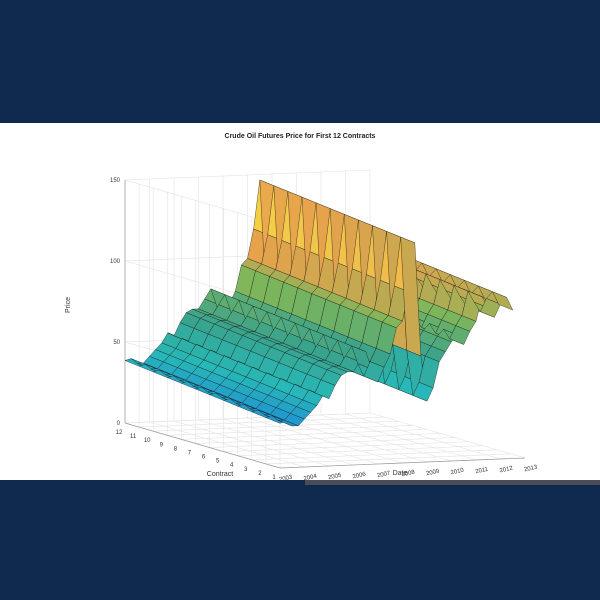 Image resolution: width=600 pixels, height=600 pixels. I want to click on contract-tick-label: 7, so click(190, 453).